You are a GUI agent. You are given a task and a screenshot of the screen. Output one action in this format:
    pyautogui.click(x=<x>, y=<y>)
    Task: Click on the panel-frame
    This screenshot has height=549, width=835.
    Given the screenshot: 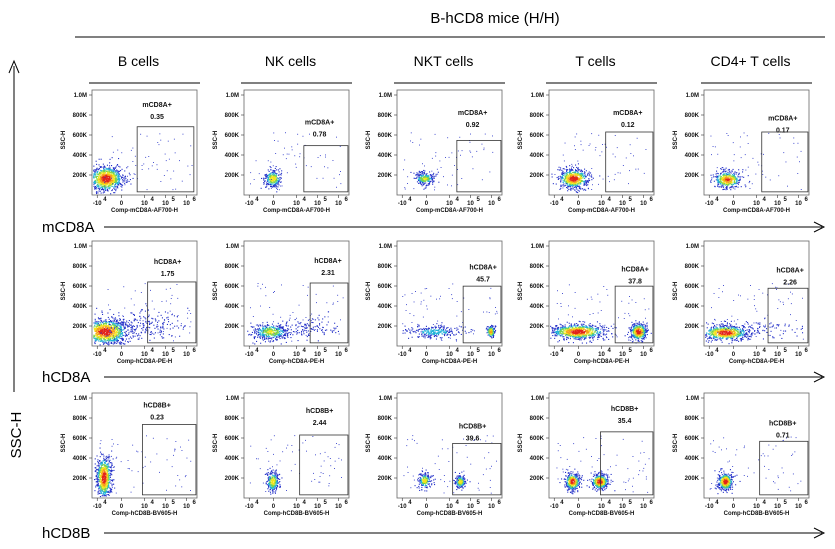 What is the action you would take?
    pyautogui.click(x=449, y=293)
    